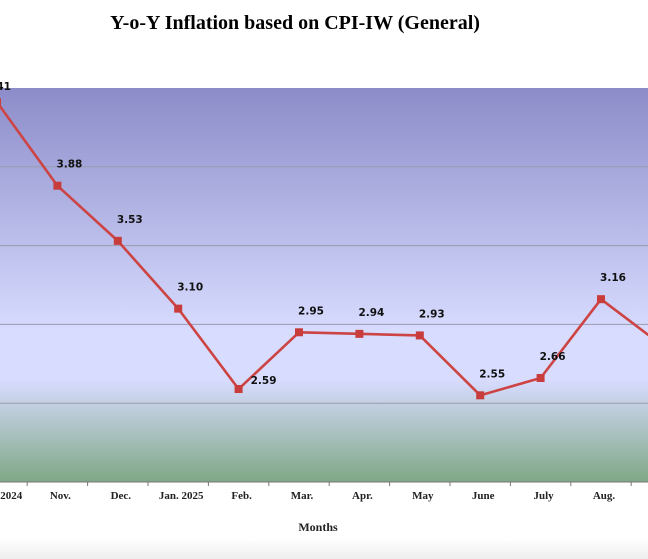 The width and height of the screenshot is (648, 559). Describe the element at coordinates (318, 527) in the screenshot. I see `x-axis-title: Months` at that location.